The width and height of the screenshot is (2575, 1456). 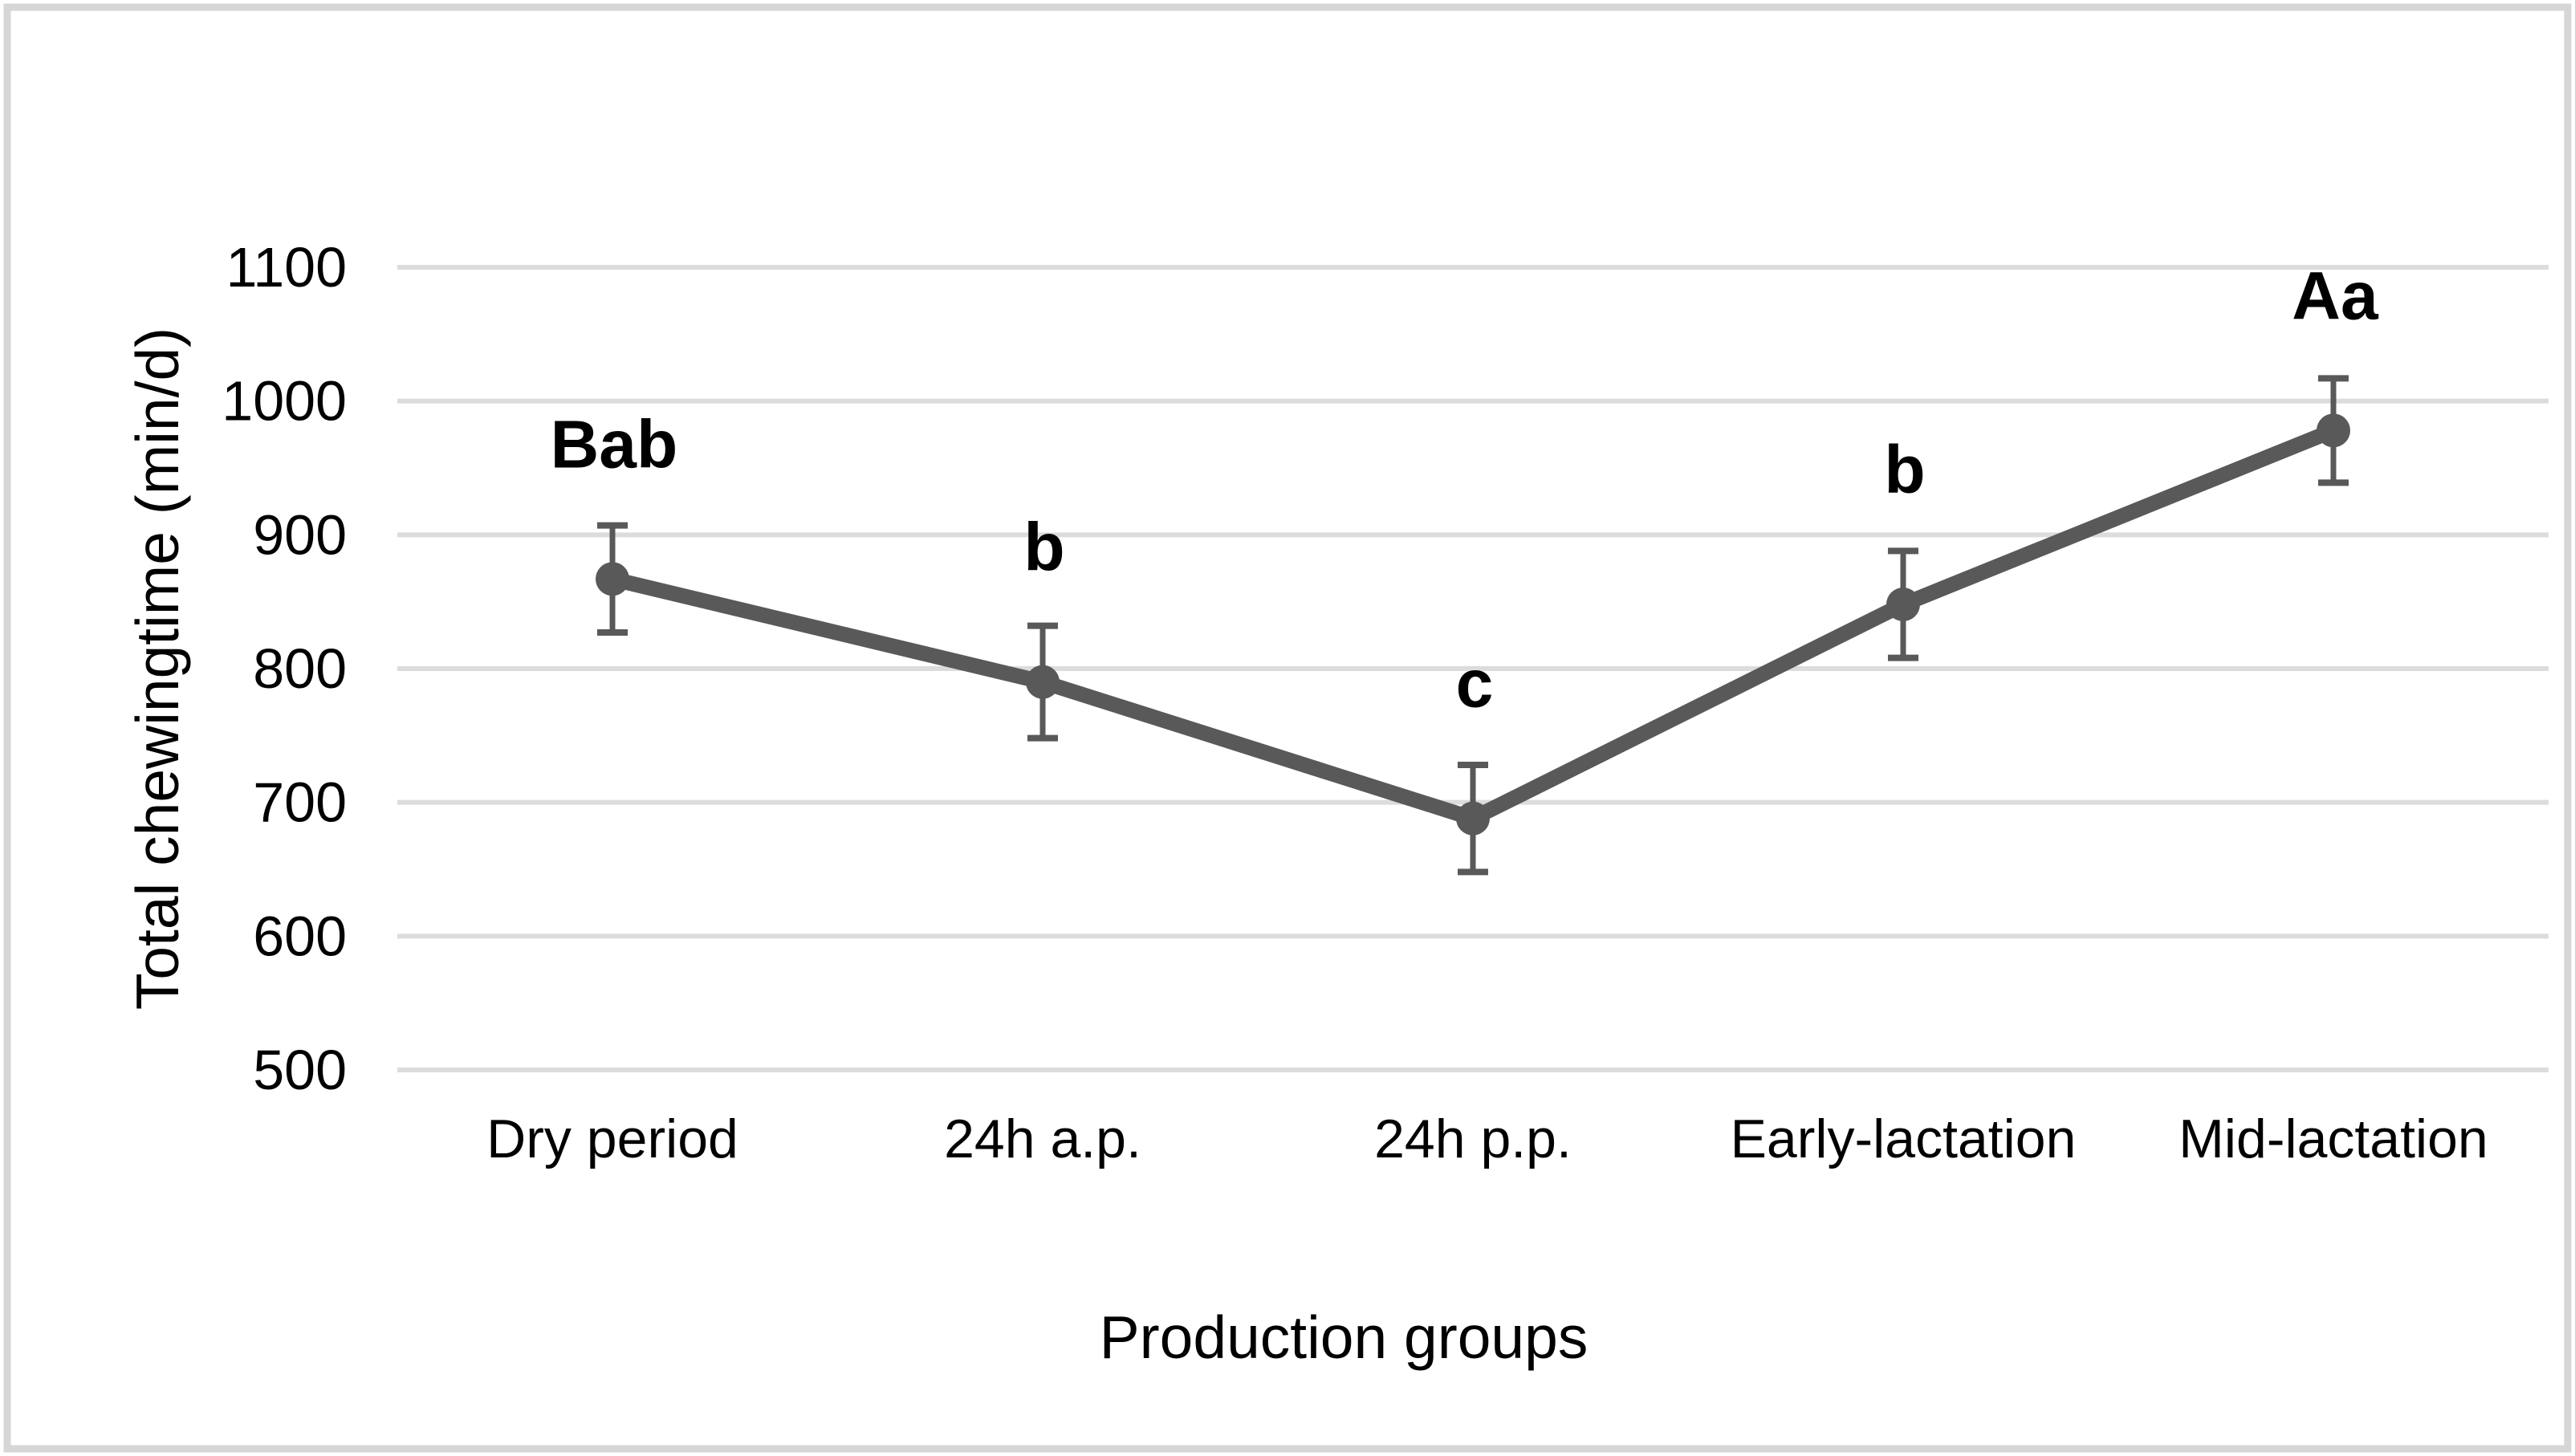 I want to click on y-tick-label: 1100, so click(x=286, y=267).